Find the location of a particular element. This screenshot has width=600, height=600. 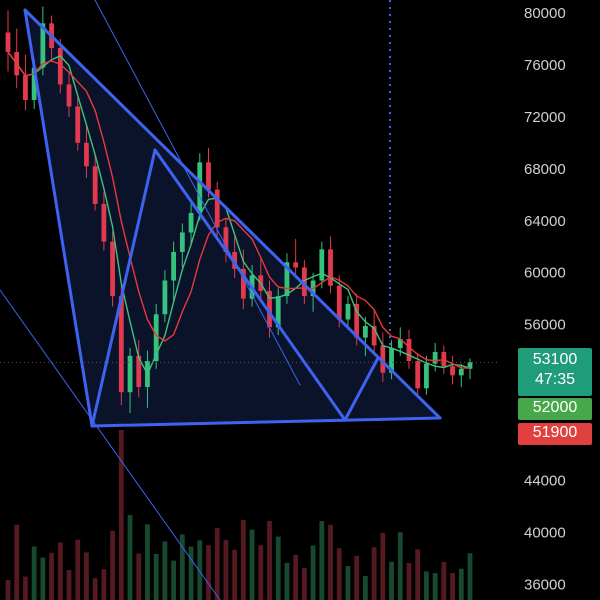

y-tick-label: 60000 is located at coordinates (545, 273).